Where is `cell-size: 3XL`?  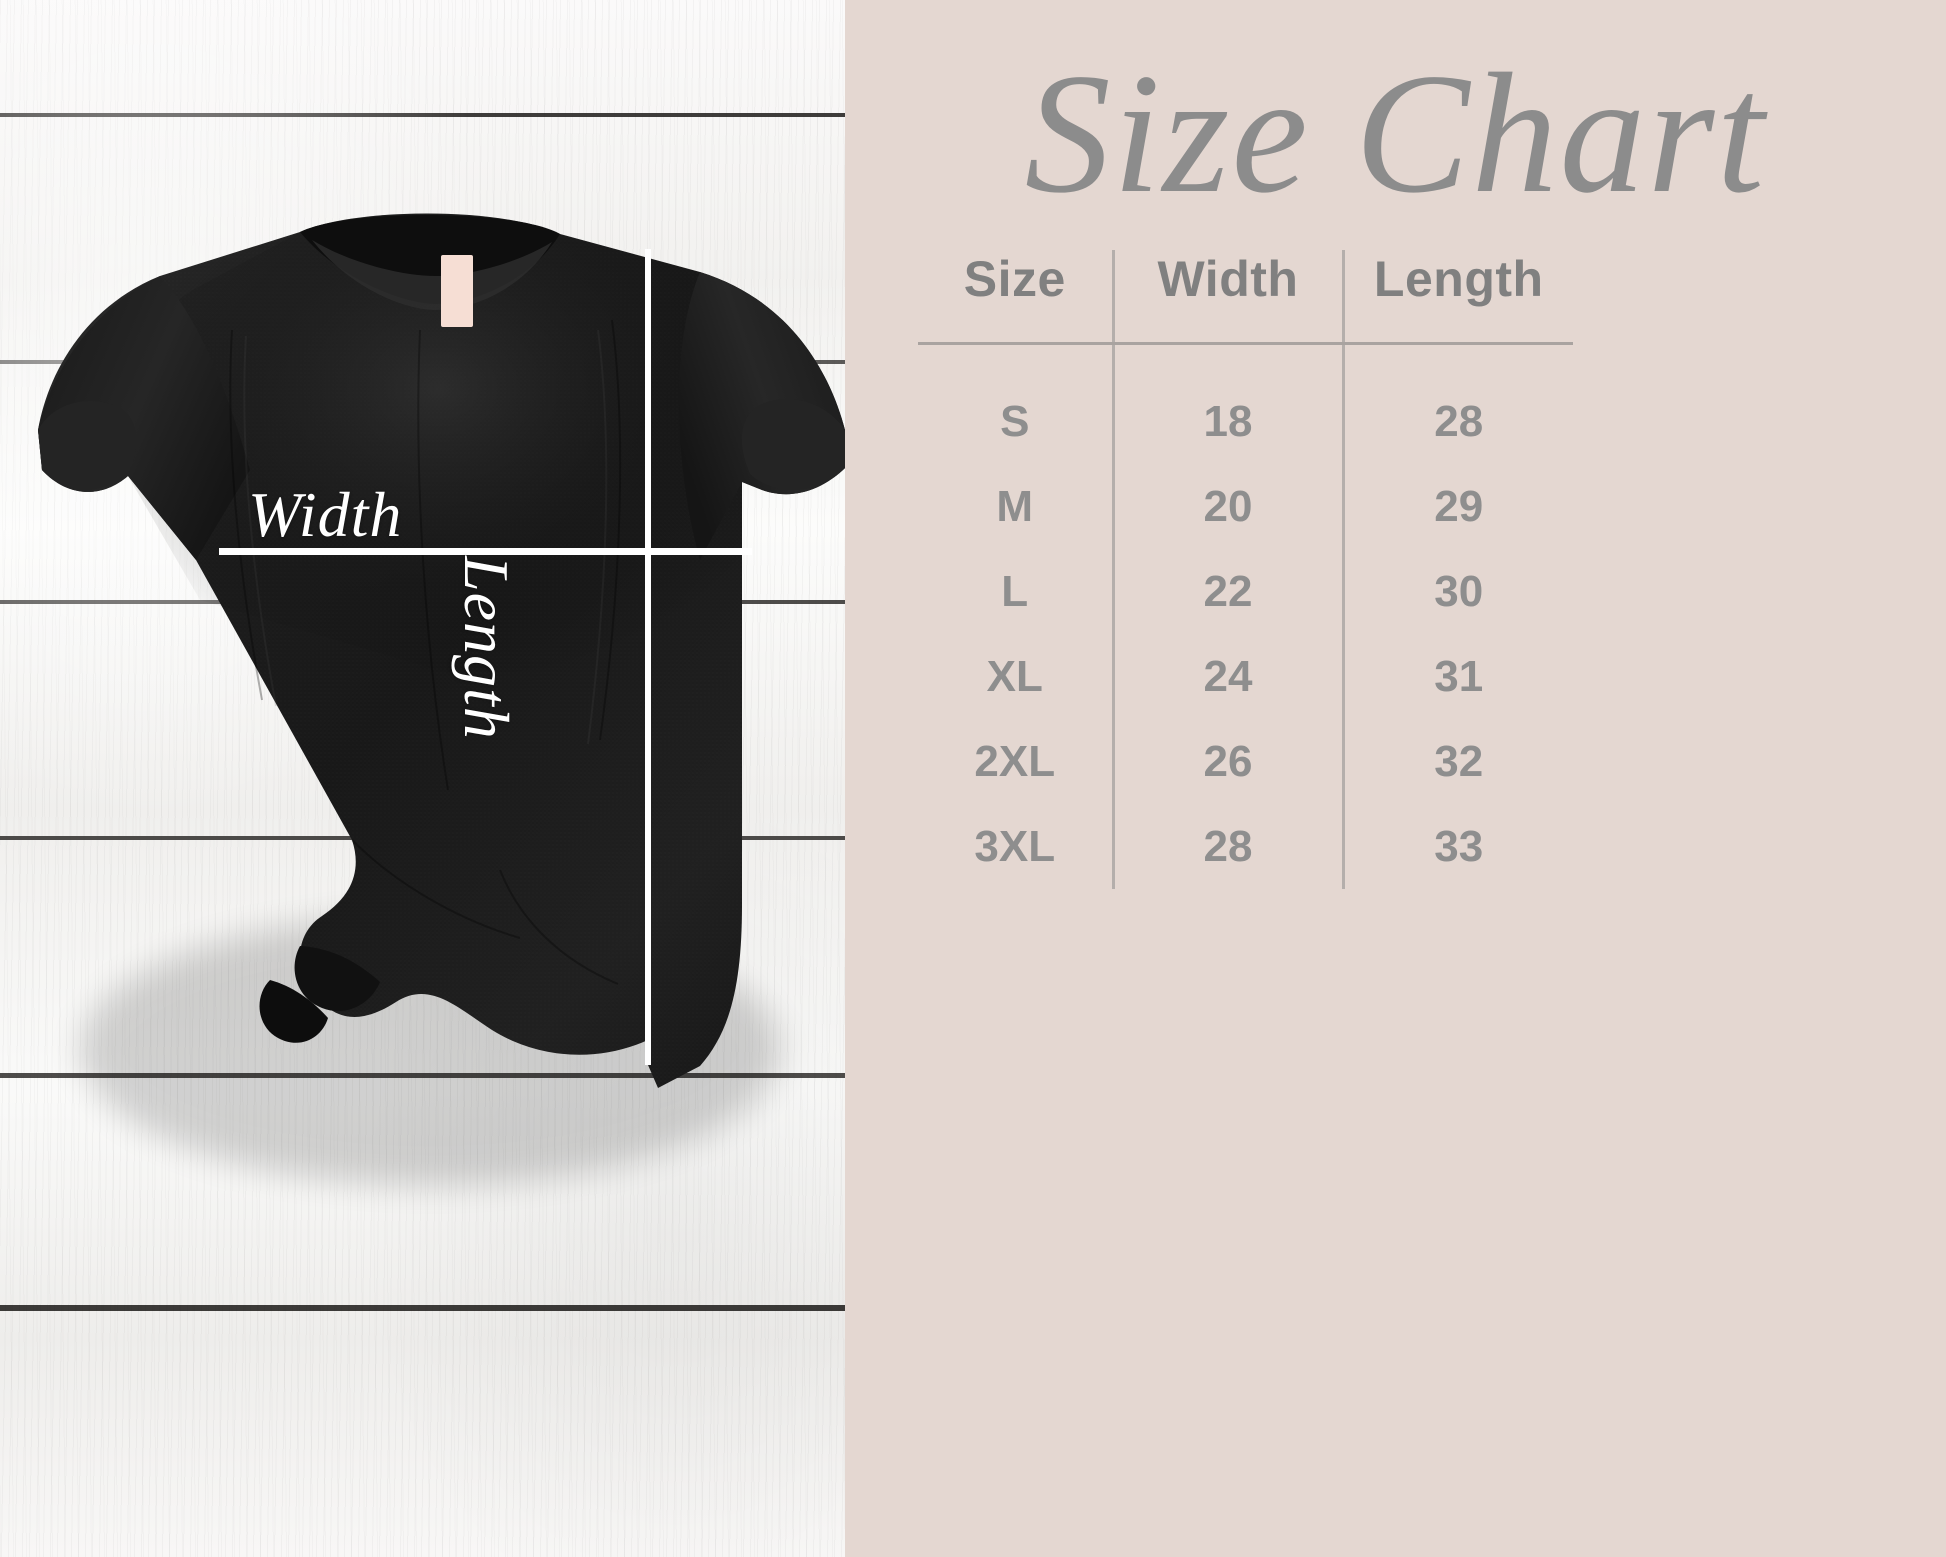 cell-size: 3XL is located at coordinates (1015, 846).